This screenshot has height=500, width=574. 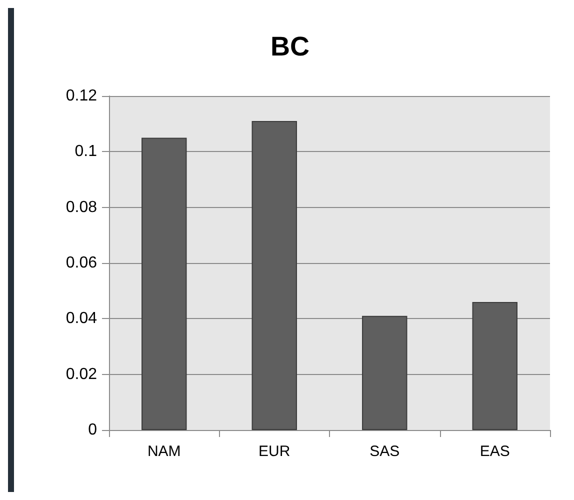 What do you see at coordinates (274, 451) in the screenshot?
I see `x-tick-label: EUR` at bounding box center [274, 451].